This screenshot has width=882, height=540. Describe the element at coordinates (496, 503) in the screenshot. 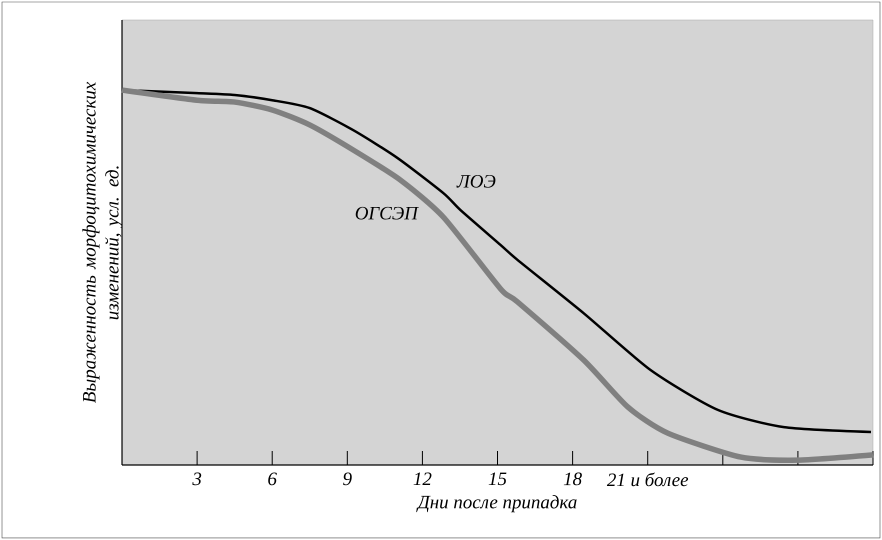

I see `x-axis-title: Дни после припадка` at that location.